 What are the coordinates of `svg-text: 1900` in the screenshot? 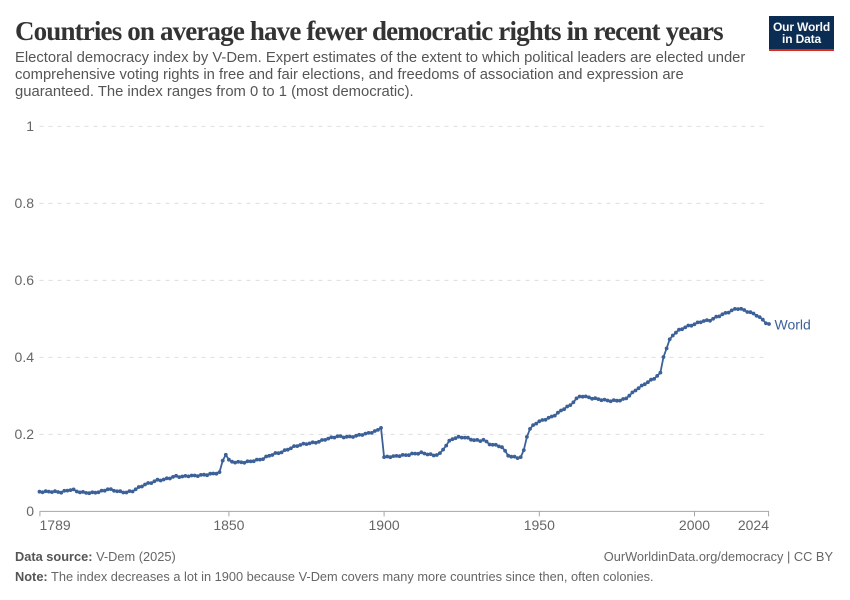 It's located at (384, 525).